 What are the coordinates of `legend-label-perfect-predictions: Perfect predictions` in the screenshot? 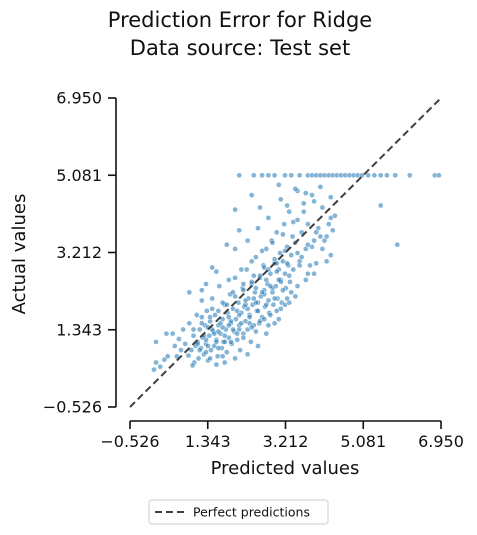 It's located at (251, 512).